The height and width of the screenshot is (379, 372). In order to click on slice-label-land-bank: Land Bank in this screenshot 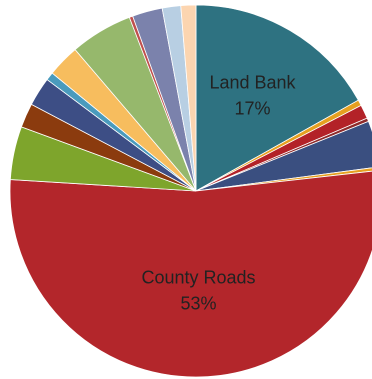, I will do `click(252, 83)`.